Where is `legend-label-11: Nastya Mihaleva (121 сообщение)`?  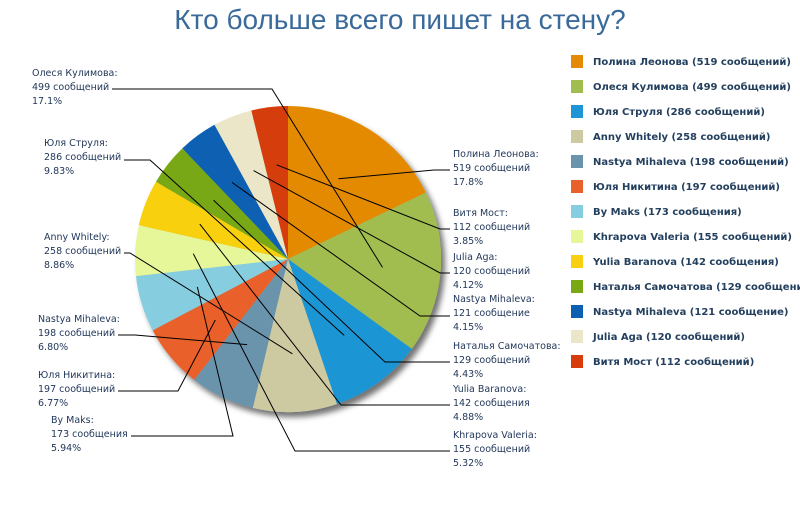
legend-label-11: Nastya Mihaleva (121 сообщение) is located at coordinates (690, 312).